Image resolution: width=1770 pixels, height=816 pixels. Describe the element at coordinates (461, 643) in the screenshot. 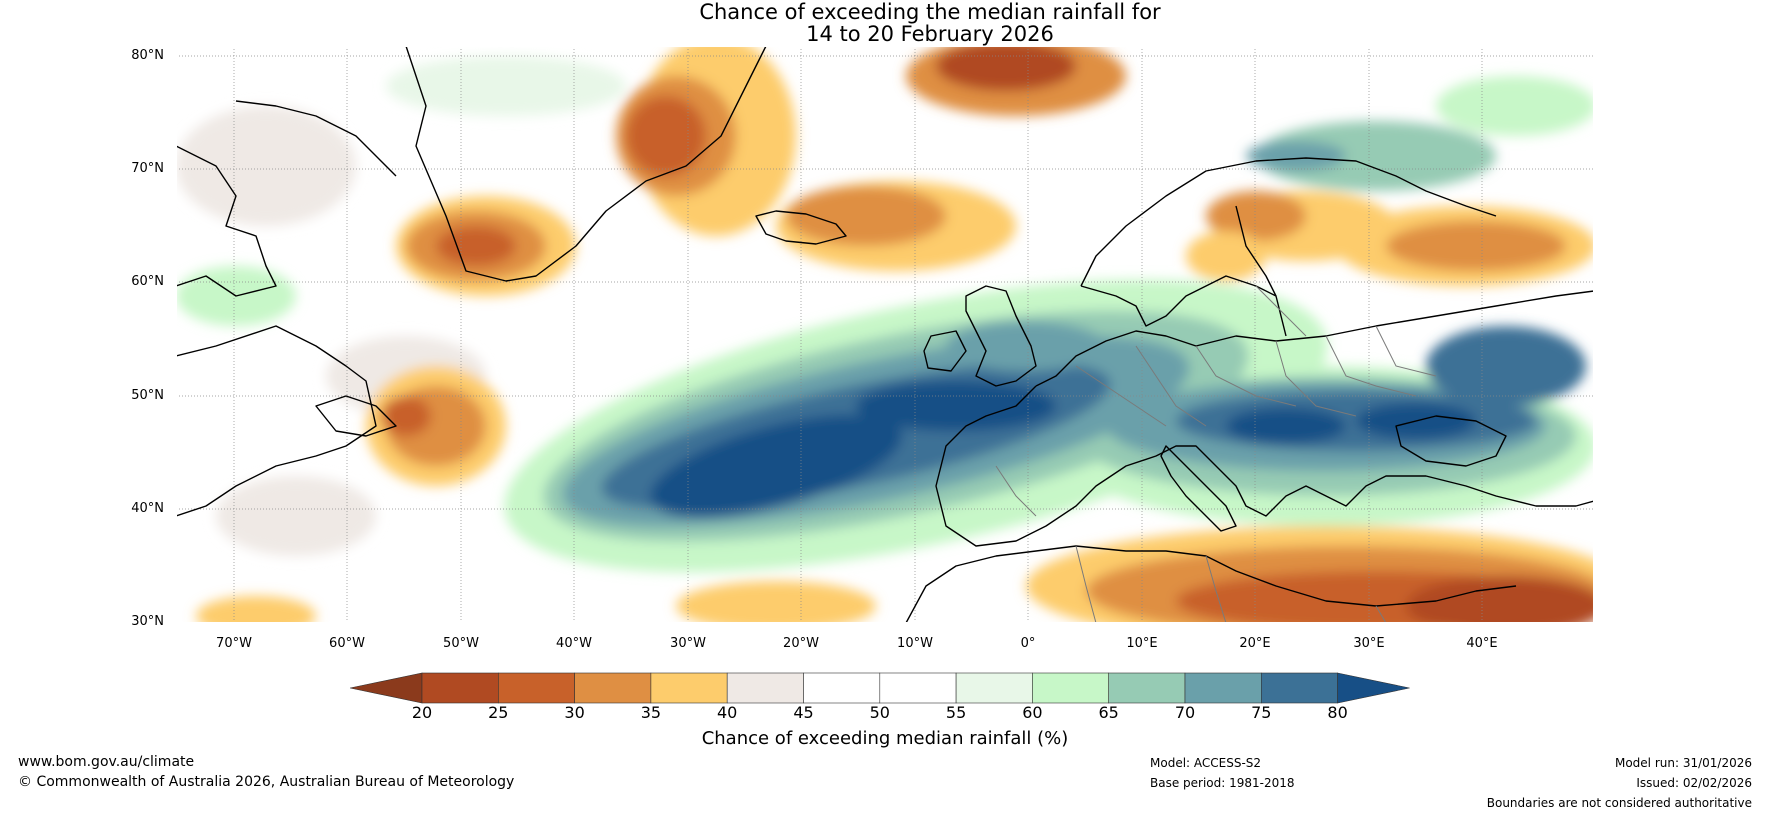

I see `lon-label-50w: 50°W` at that location.